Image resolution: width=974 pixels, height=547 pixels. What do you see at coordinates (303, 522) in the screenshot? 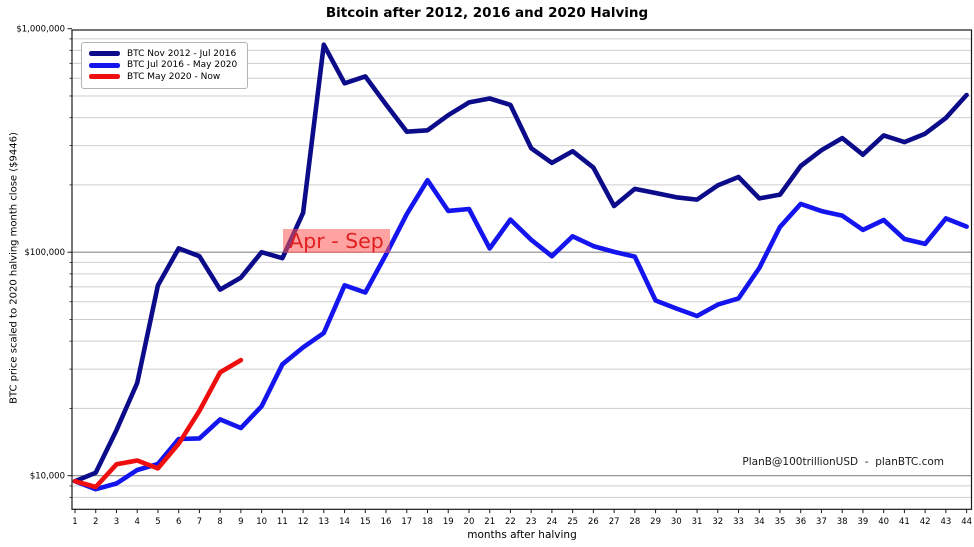
I see `svg-text: 12` at bounding box center [303, 522].